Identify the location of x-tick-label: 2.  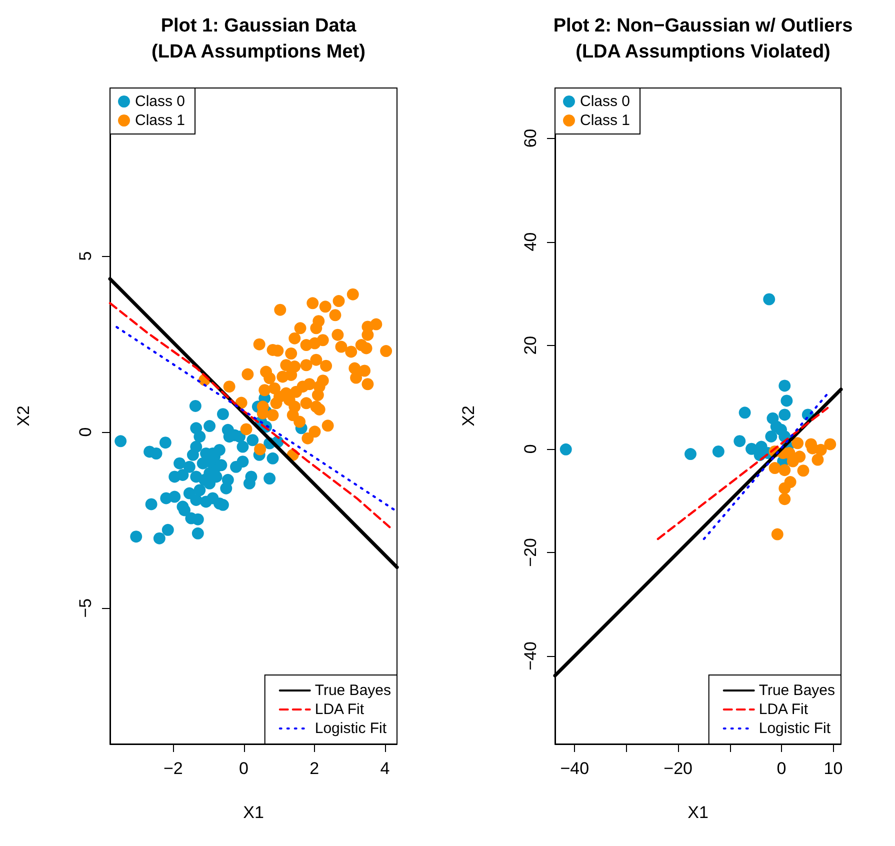
(315, 768).